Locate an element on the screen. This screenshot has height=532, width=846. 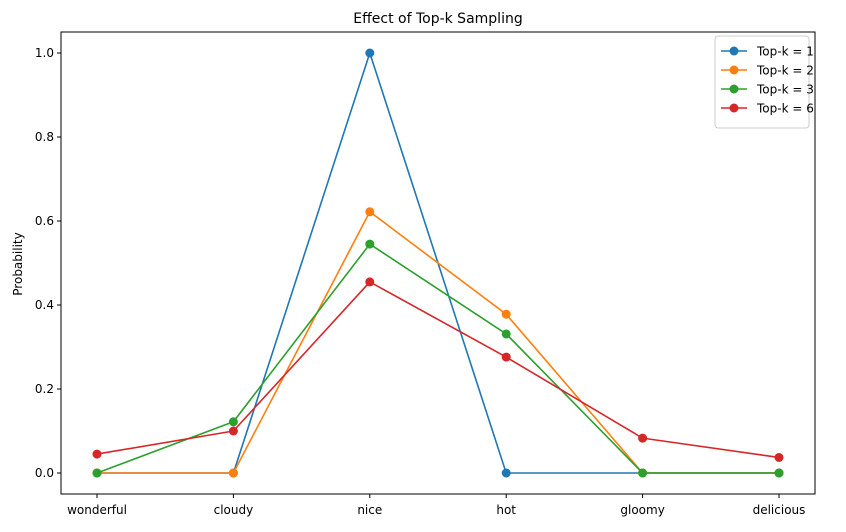
x-tick-label: wonderful is located at coordinates (97, 510).